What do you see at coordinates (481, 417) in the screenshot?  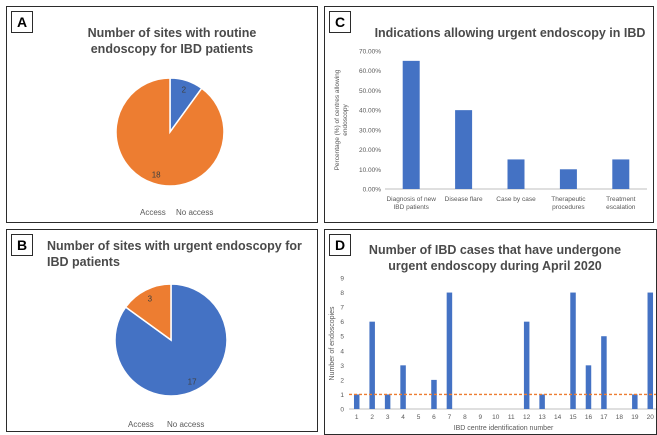 I see `x-tick-label: 9` at bounding box center [481, 417].